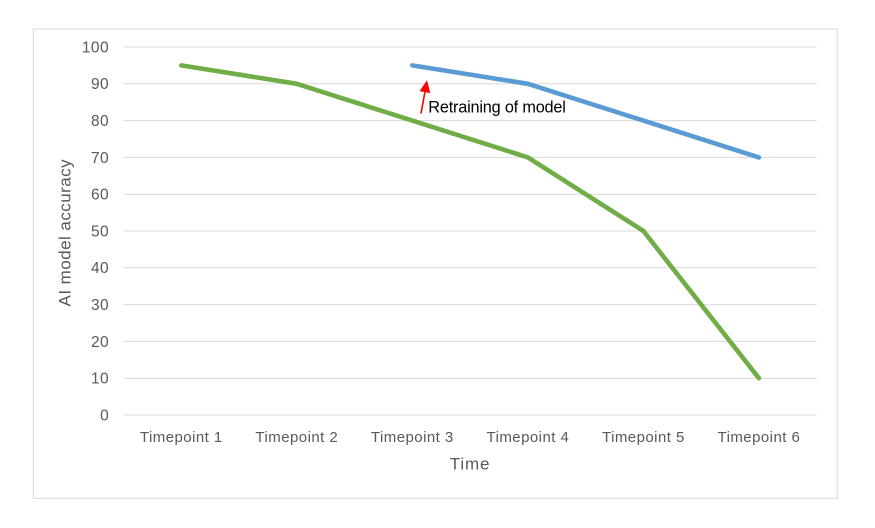 The height and width of the screenshot is (528, 875). Describe the element at coordinates (181, 437) in the screenshot. I see `svg-text: Timepoint 1` at that location.